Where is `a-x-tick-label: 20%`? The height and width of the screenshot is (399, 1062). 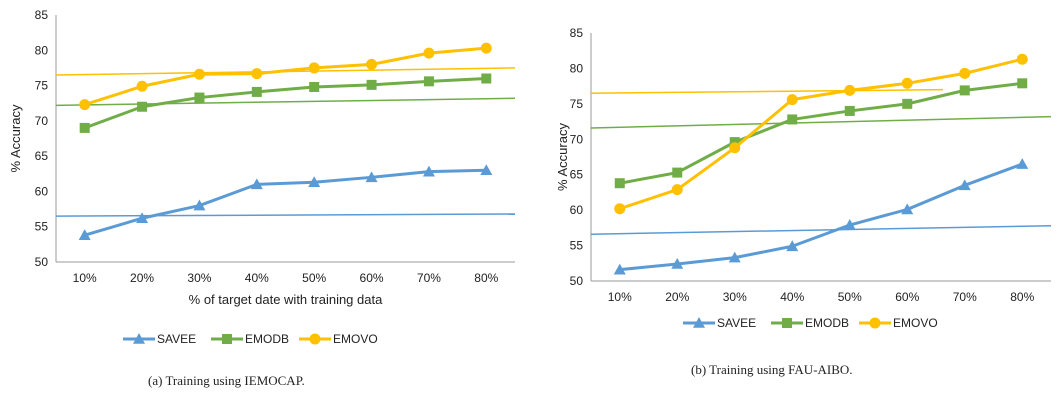 a-x-tick-label: 20% is located at coordinates (142, 278).